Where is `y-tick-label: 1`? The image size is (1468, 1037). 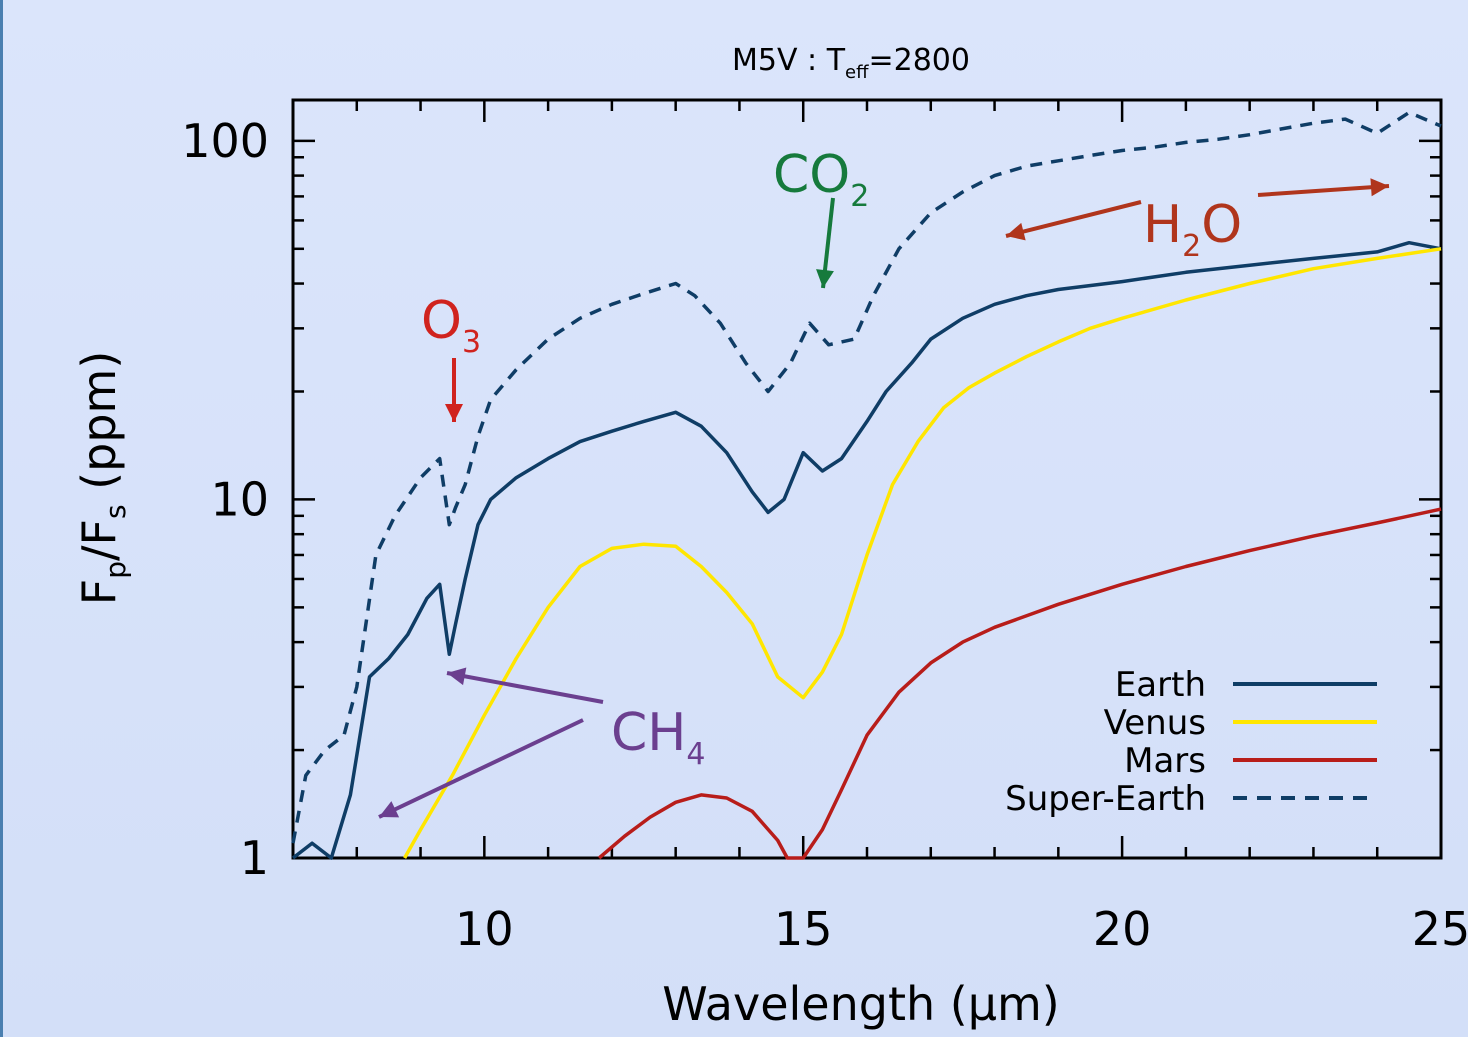 y-tick-label: 1 is located at coordinates (254, 858).